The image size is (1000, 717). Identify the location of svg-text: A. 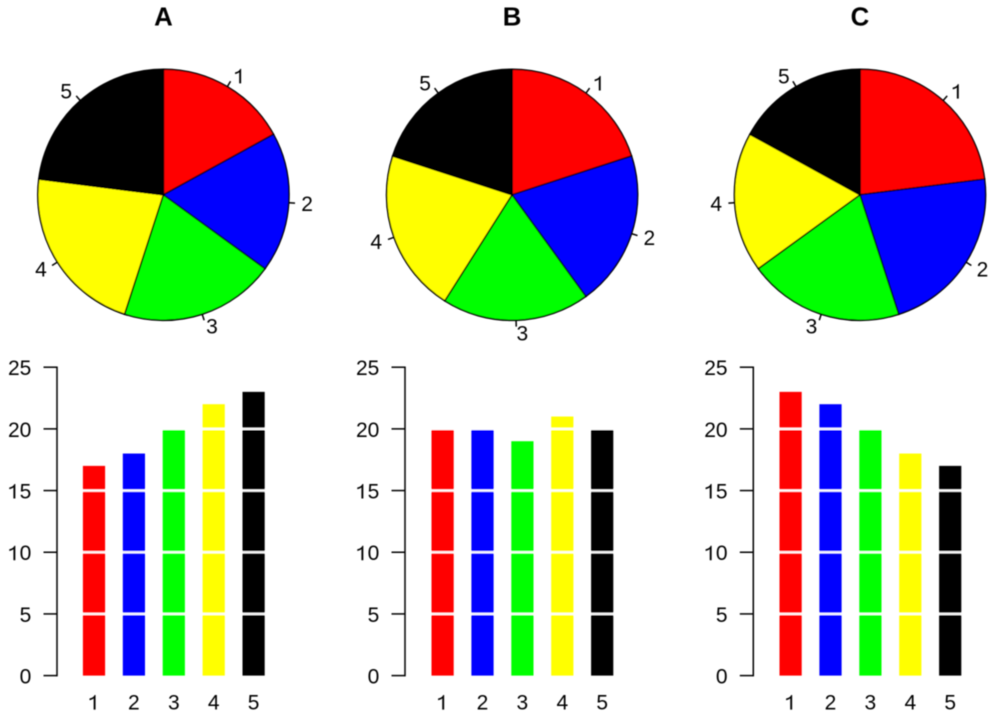
(163, 18).